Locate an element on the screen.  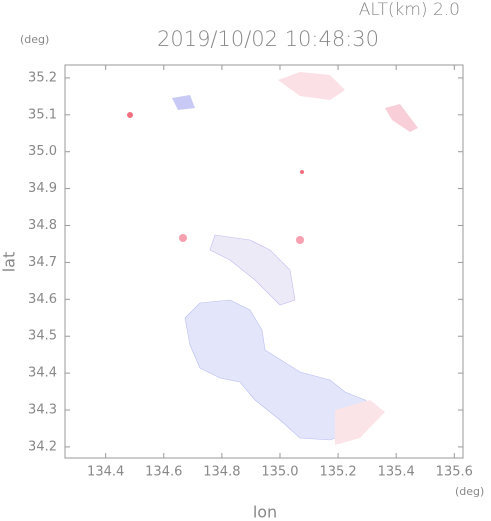
x-tick-label: 135.4 is located at coordinates (396, 472).